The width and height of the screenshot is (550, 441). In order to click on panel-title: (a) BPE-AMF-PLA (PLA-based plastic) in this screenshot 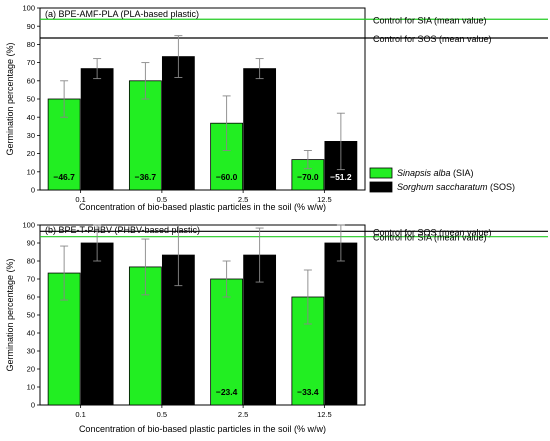, I will do `click(122, 14)`.